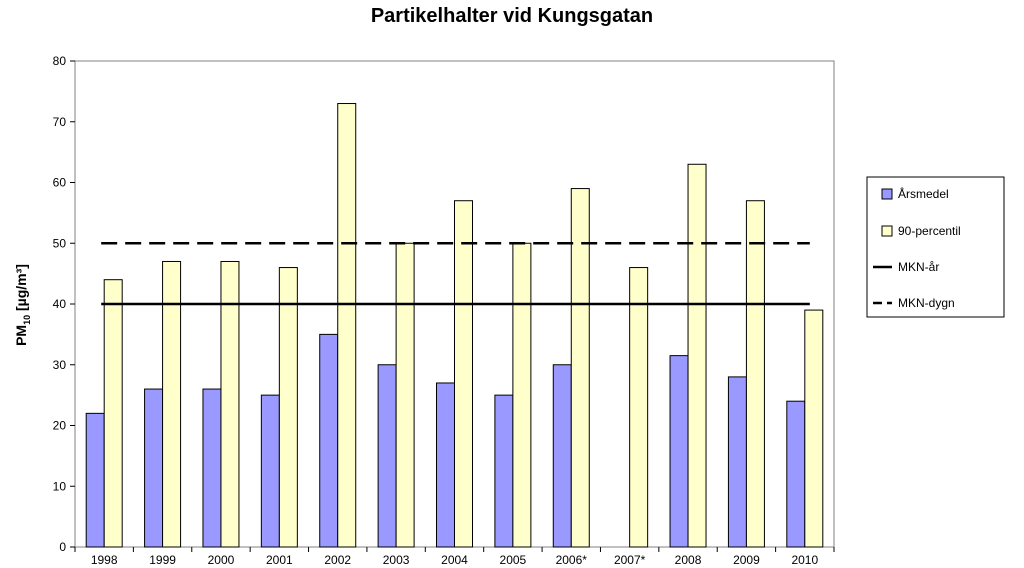  Describe the element at coordinates (60, 183) in the screenshot. I see `y-tick-label: 60` at that location.